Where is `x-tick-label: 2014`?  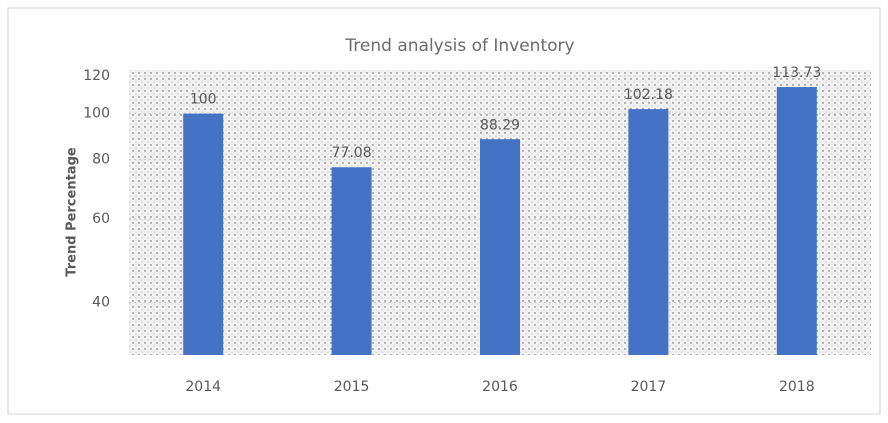 x-tick-label: 2014 is located at coordinates (203, 387).